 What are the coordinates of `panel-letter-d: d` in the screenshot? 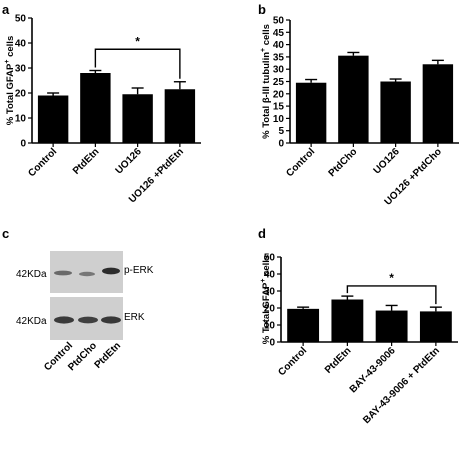 It's located at (262, 233).